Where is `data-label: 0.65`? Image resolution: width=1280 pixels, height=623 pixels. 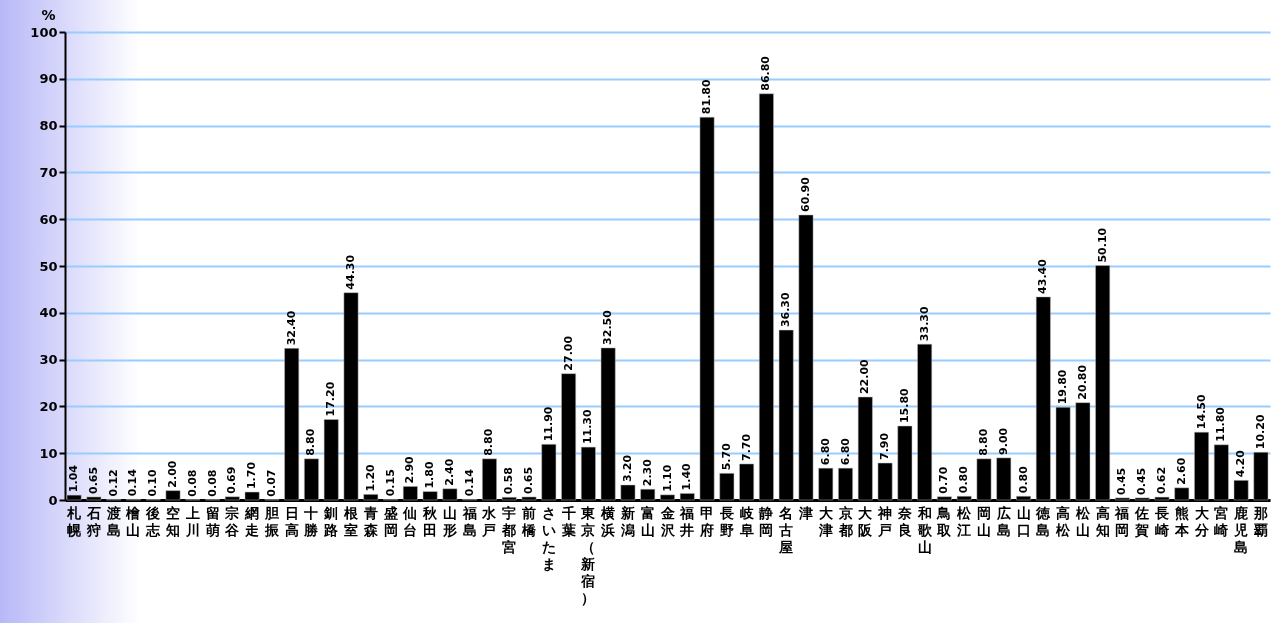
data-label: 0.65 is located at coordinates (93, 480).